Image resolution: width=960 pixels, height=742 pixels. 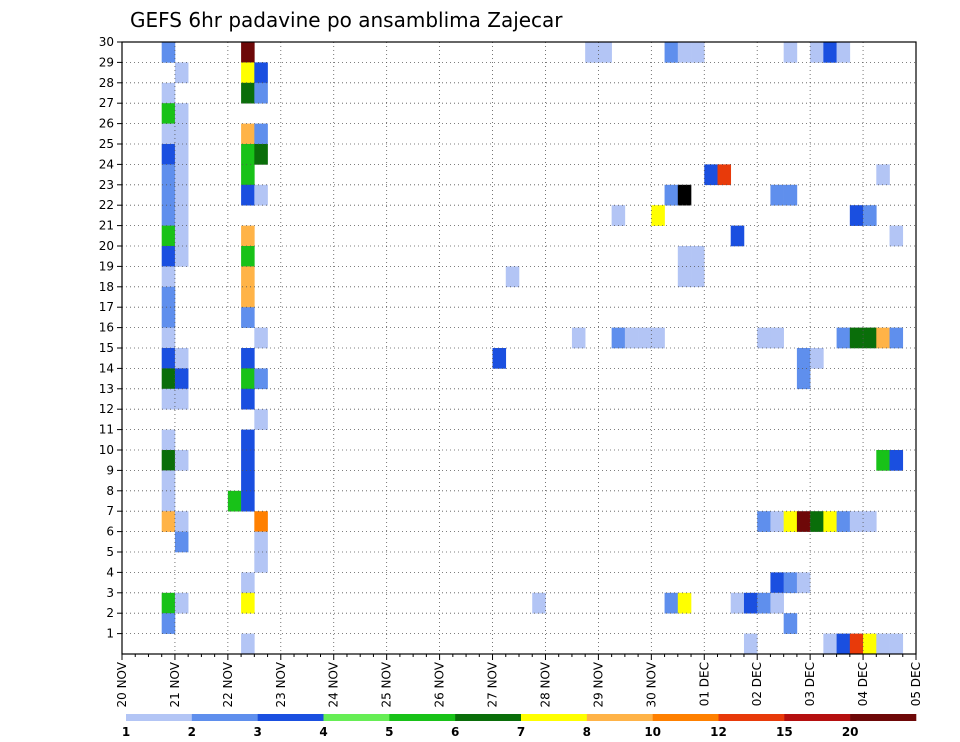 I want to click on y-tick-label: 8, so click(x=110, y=491).